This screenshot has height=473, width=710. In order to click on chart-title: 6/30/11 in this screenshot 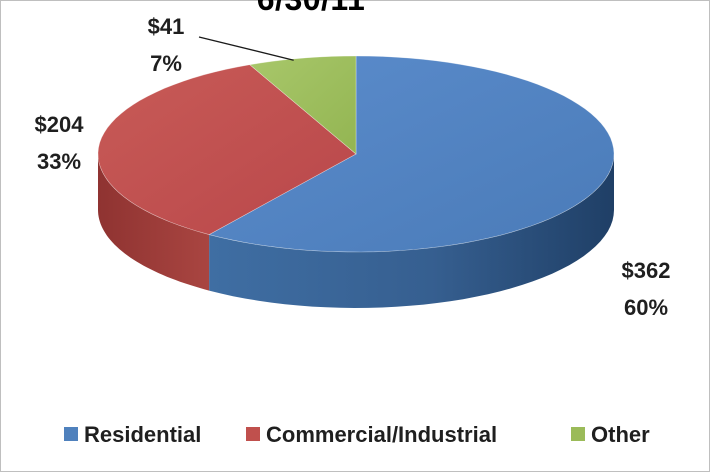, I will do `click(311, 9)`.